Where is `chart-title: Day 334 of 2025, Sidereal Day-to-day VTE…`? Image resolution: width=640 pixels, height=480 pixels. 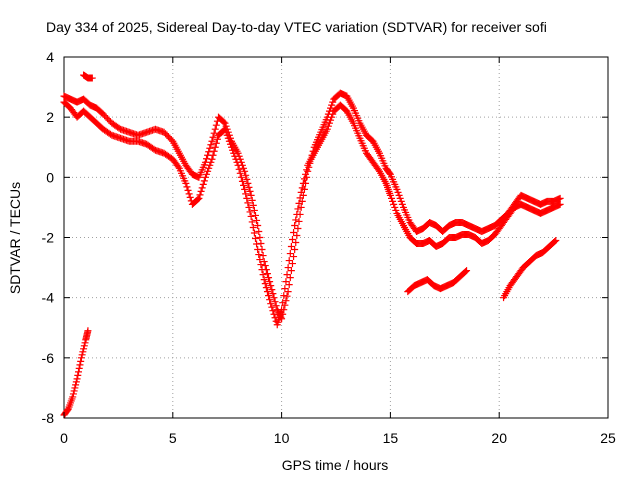
chart-title: Day 334 of 2025, Sidereal Day-to-day VTE… is located at coordinates (296, 27).